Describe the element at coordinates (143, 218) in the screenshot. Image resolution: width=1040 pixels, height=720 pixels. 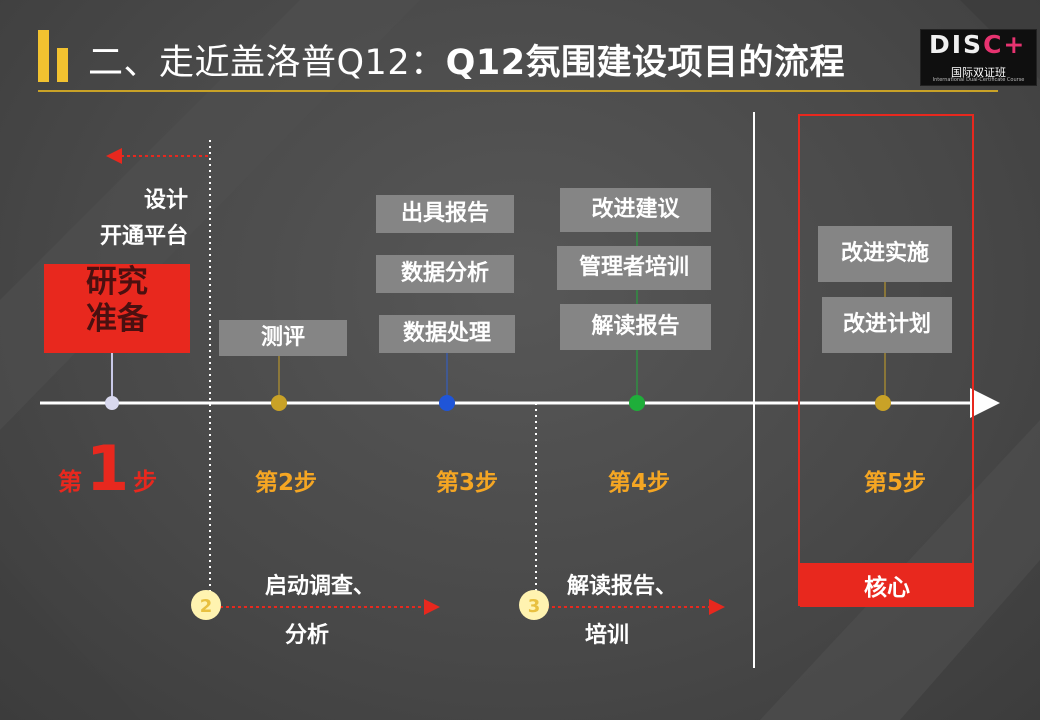
I see `design-label: 设计 开通平台` at that location.